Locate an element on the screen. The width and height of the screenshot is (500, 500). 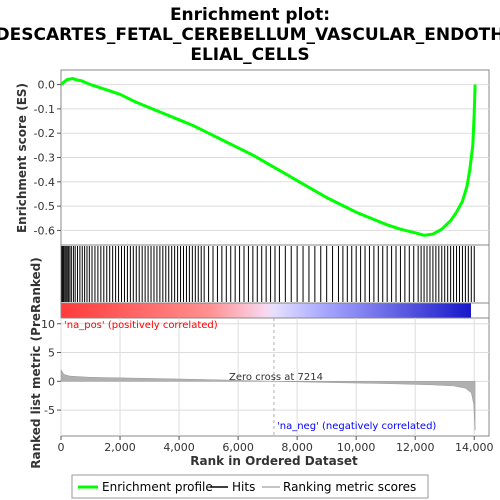
x-axis-label: Rank in Ordered Dataset is located at coordinates (274, 461).